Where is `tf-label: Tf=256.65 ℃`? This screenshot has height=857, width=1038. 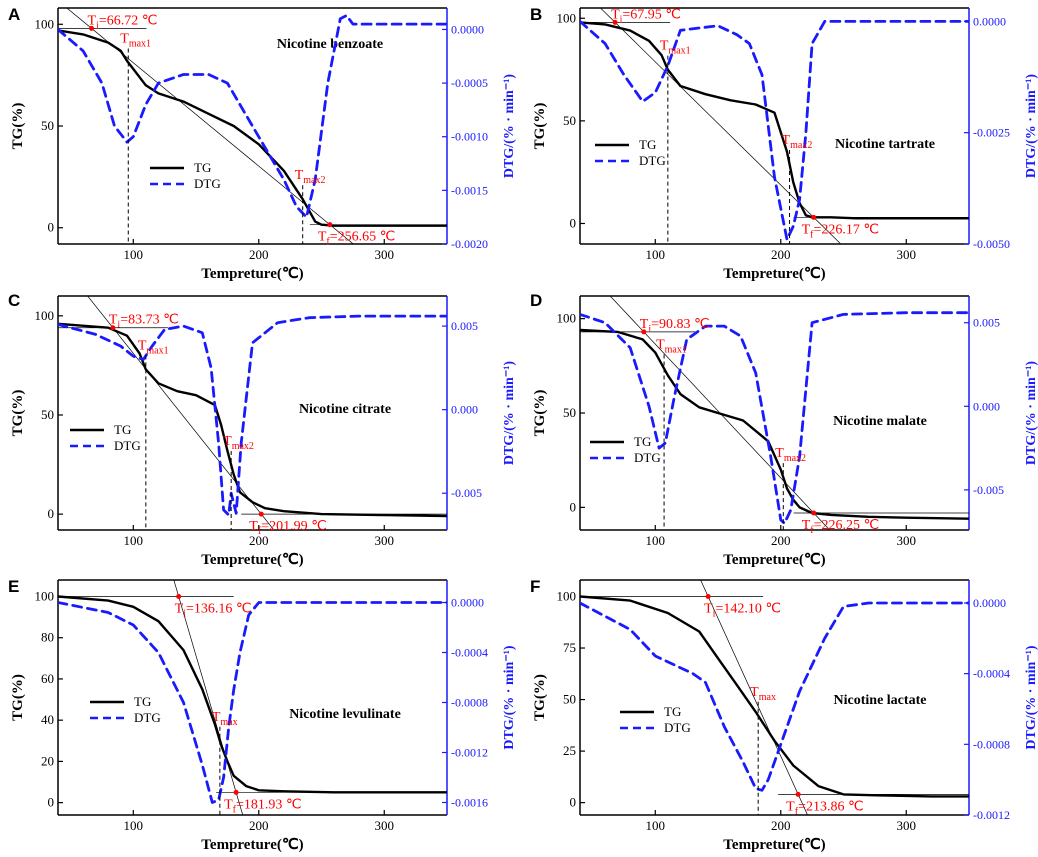
tf-label: Tf=256.65 ℃ is located at coordinates (357, 239).